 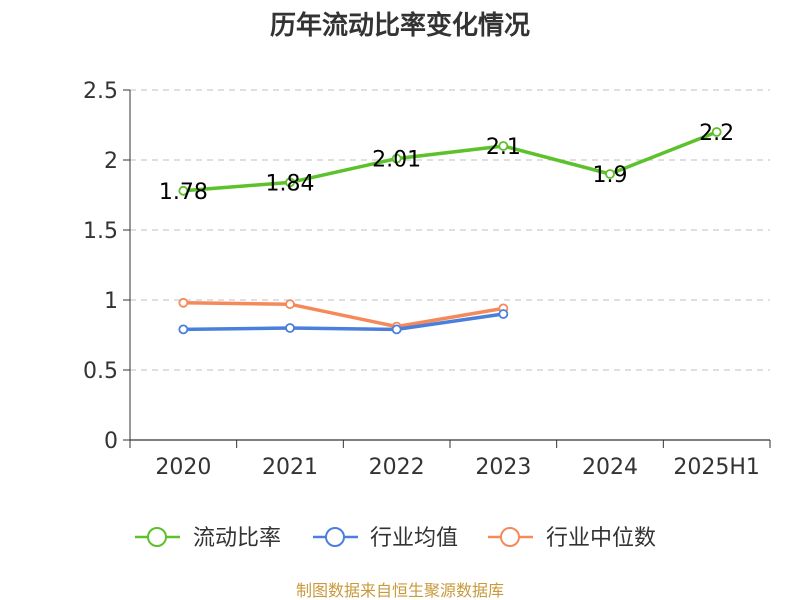 I want to click on legend-item-1: 行业均值, so click(x=385, y=538).